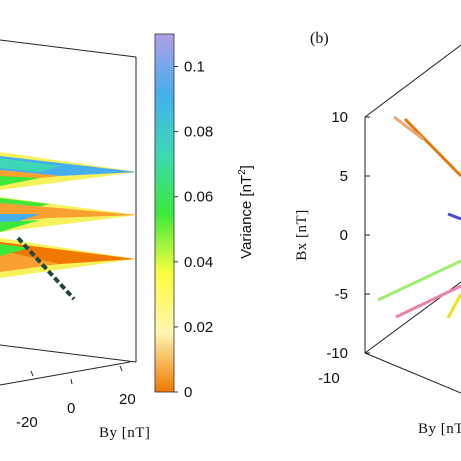 The image size is (461, 461). Describe the element at coordinates (337, 353) in the screenshot. I see `y-tick-label: -10` at that location.